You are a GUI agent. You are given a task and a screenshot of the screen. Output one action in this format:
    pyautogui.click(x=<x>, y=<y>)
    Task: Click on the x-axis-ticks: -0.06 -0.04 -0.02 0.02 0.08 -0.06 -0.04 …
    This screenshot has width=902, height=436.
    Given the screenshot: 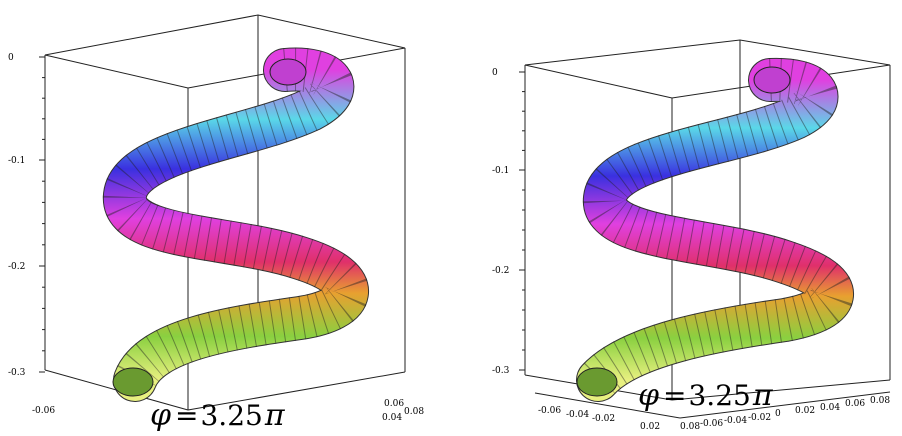 What is the action you would take?
    pyautogui.click(x=712, y=411)
    